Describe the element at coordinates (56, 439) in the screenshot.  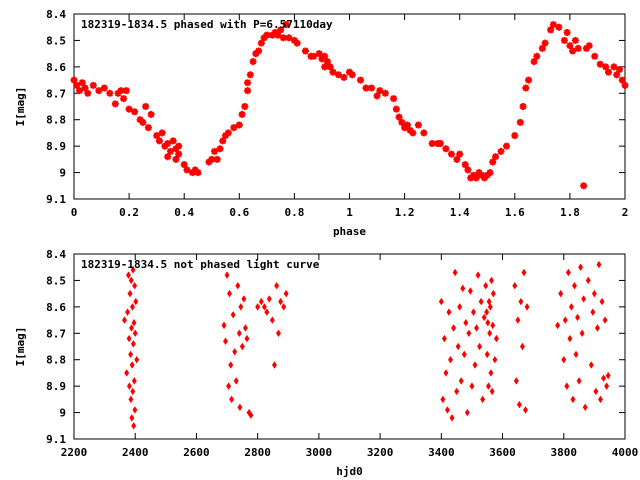
I see `y-tick-label: 9.1` at that location.